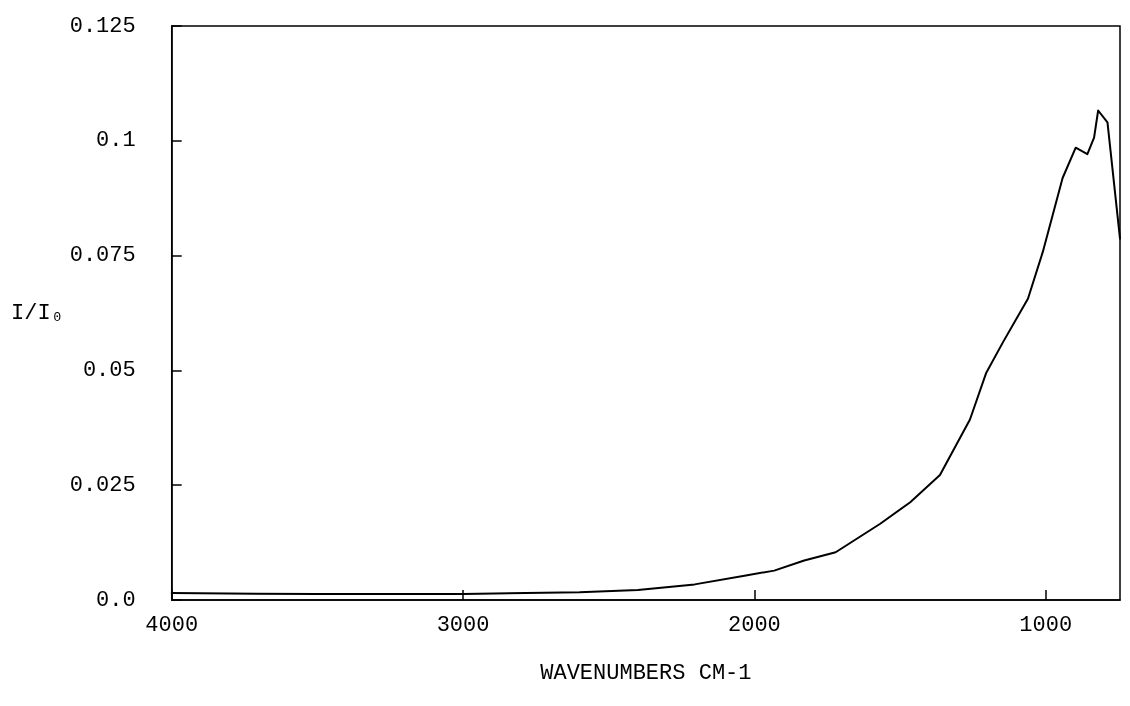  Describe the element at coordinates (37, 313) in the screenshot. I see `y-axis-title: I/I₀` at that location.